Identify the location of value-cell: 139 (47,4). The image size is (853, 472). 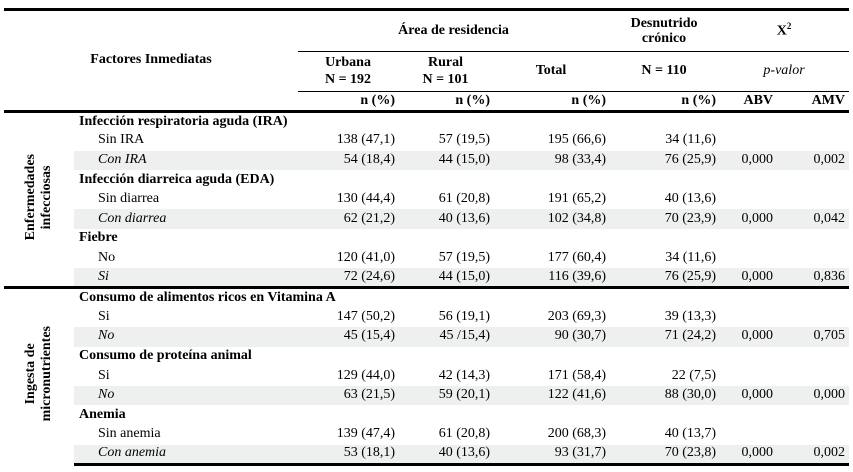
(366, 434).